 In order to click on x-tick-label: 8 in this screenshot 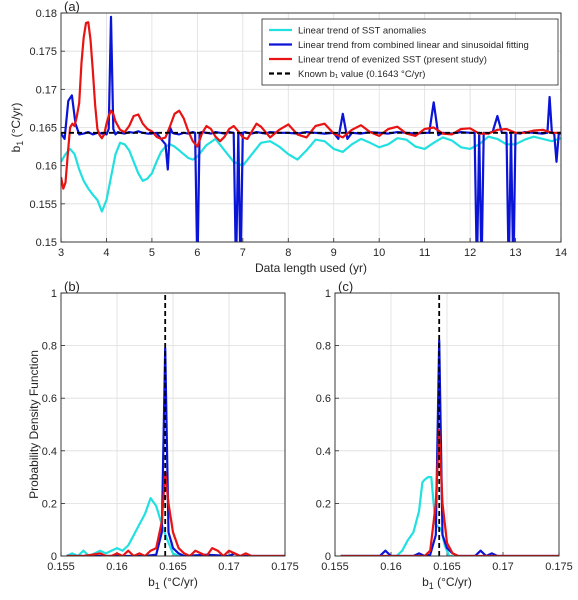, I will do `click(288, 253)`.